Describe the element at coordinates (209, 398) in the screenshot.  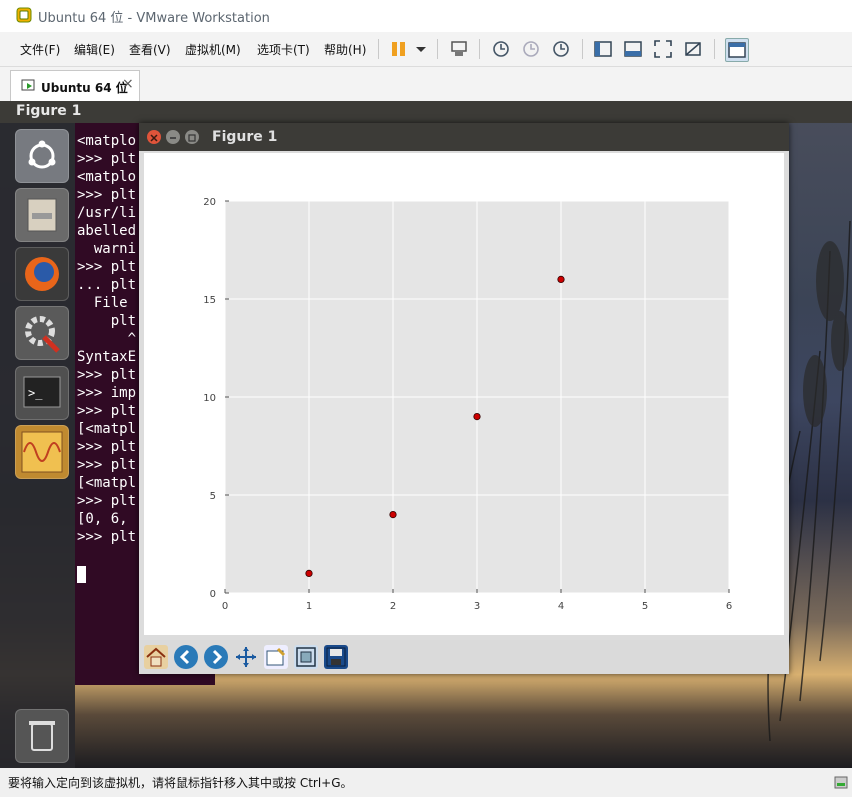
I see `y-tick-label: 10` at that location.